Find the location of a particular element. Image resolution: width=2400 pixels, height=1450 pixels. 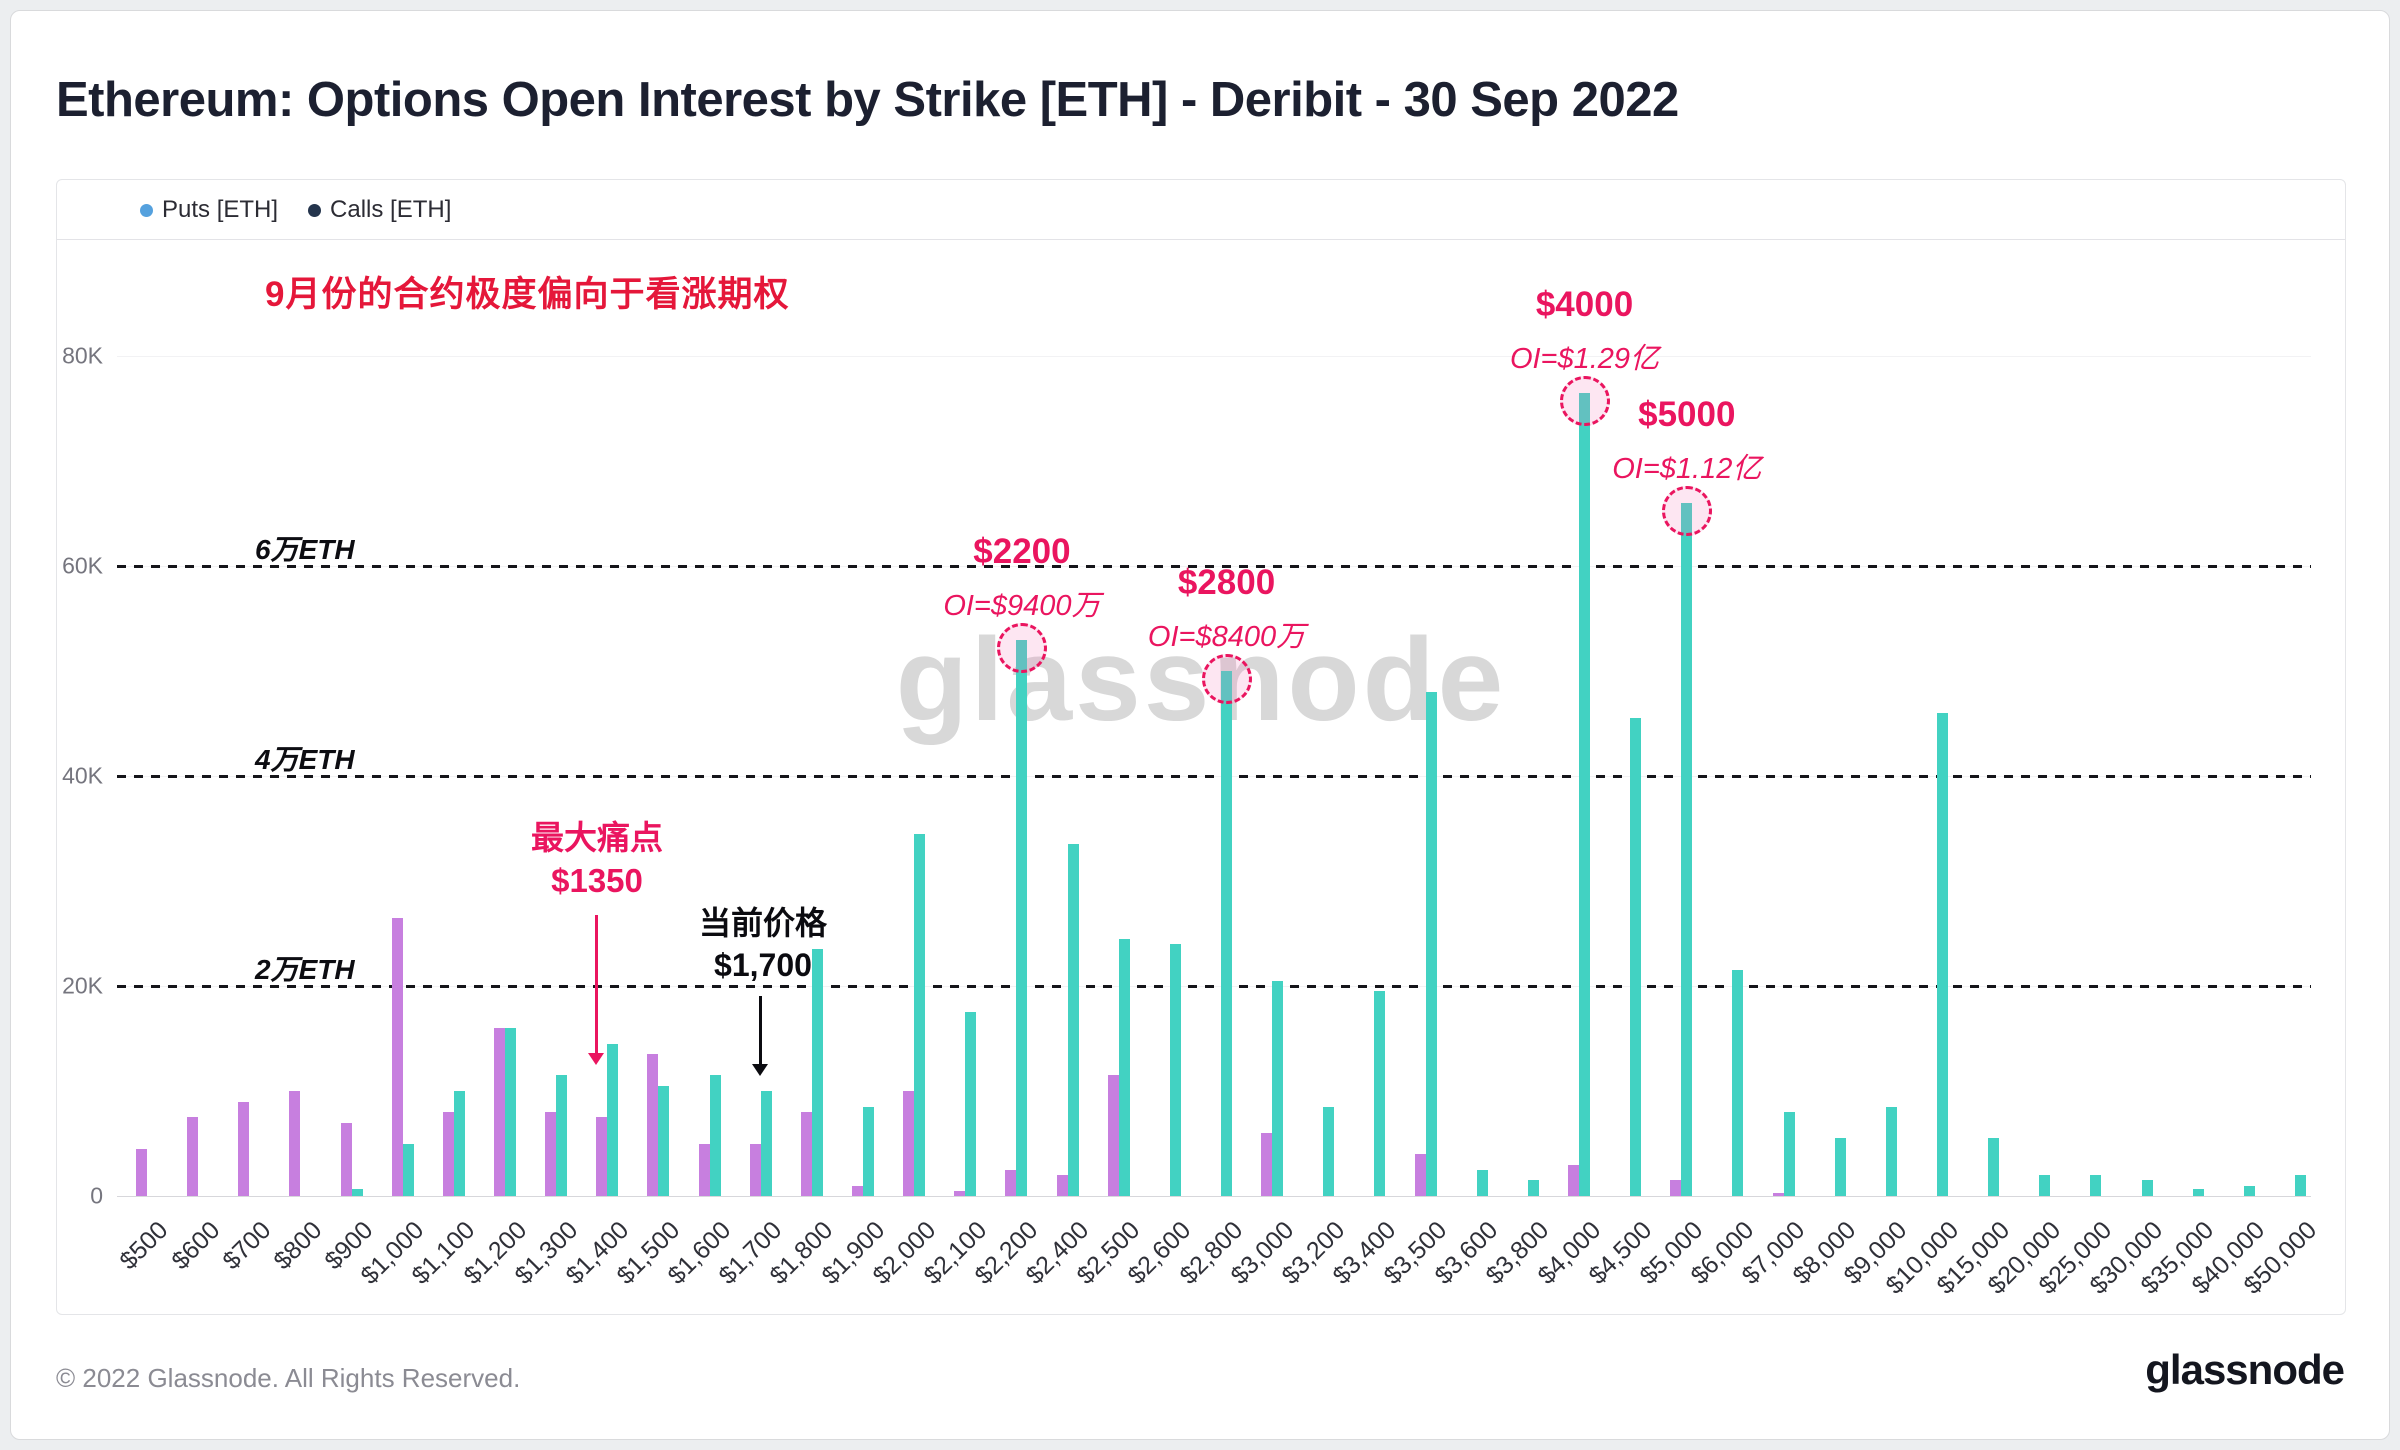

max-pain-value: $1350 is located at coordinates (597, 880).